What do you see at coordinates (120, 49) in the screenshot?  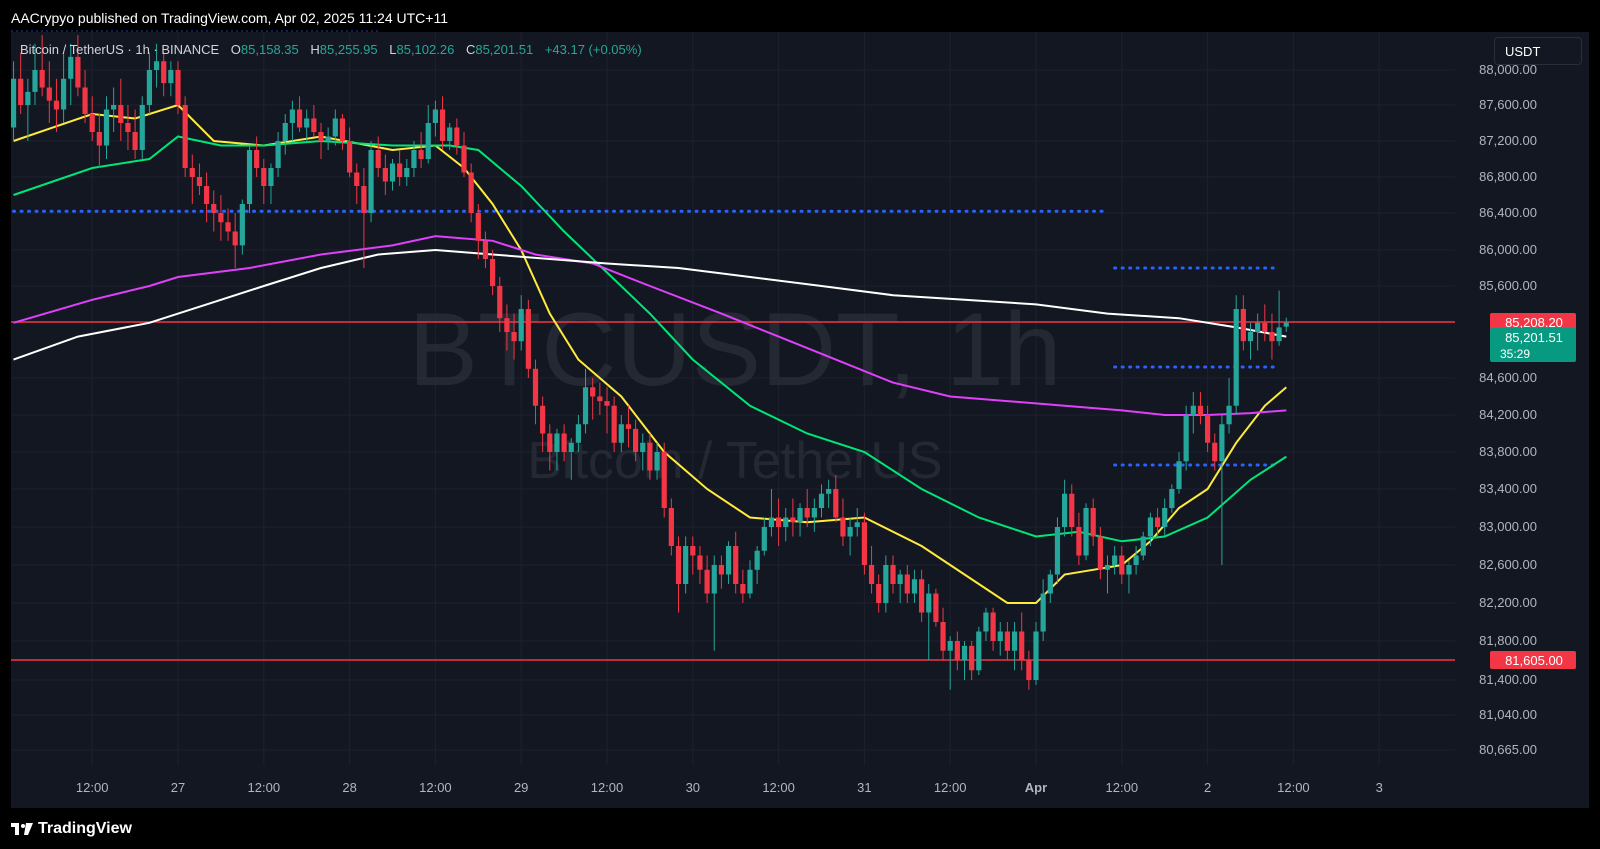 I see `symbol-label: Bitcoin / TetherUS · 1h · BINANCE` at bounding box center [120, 49].